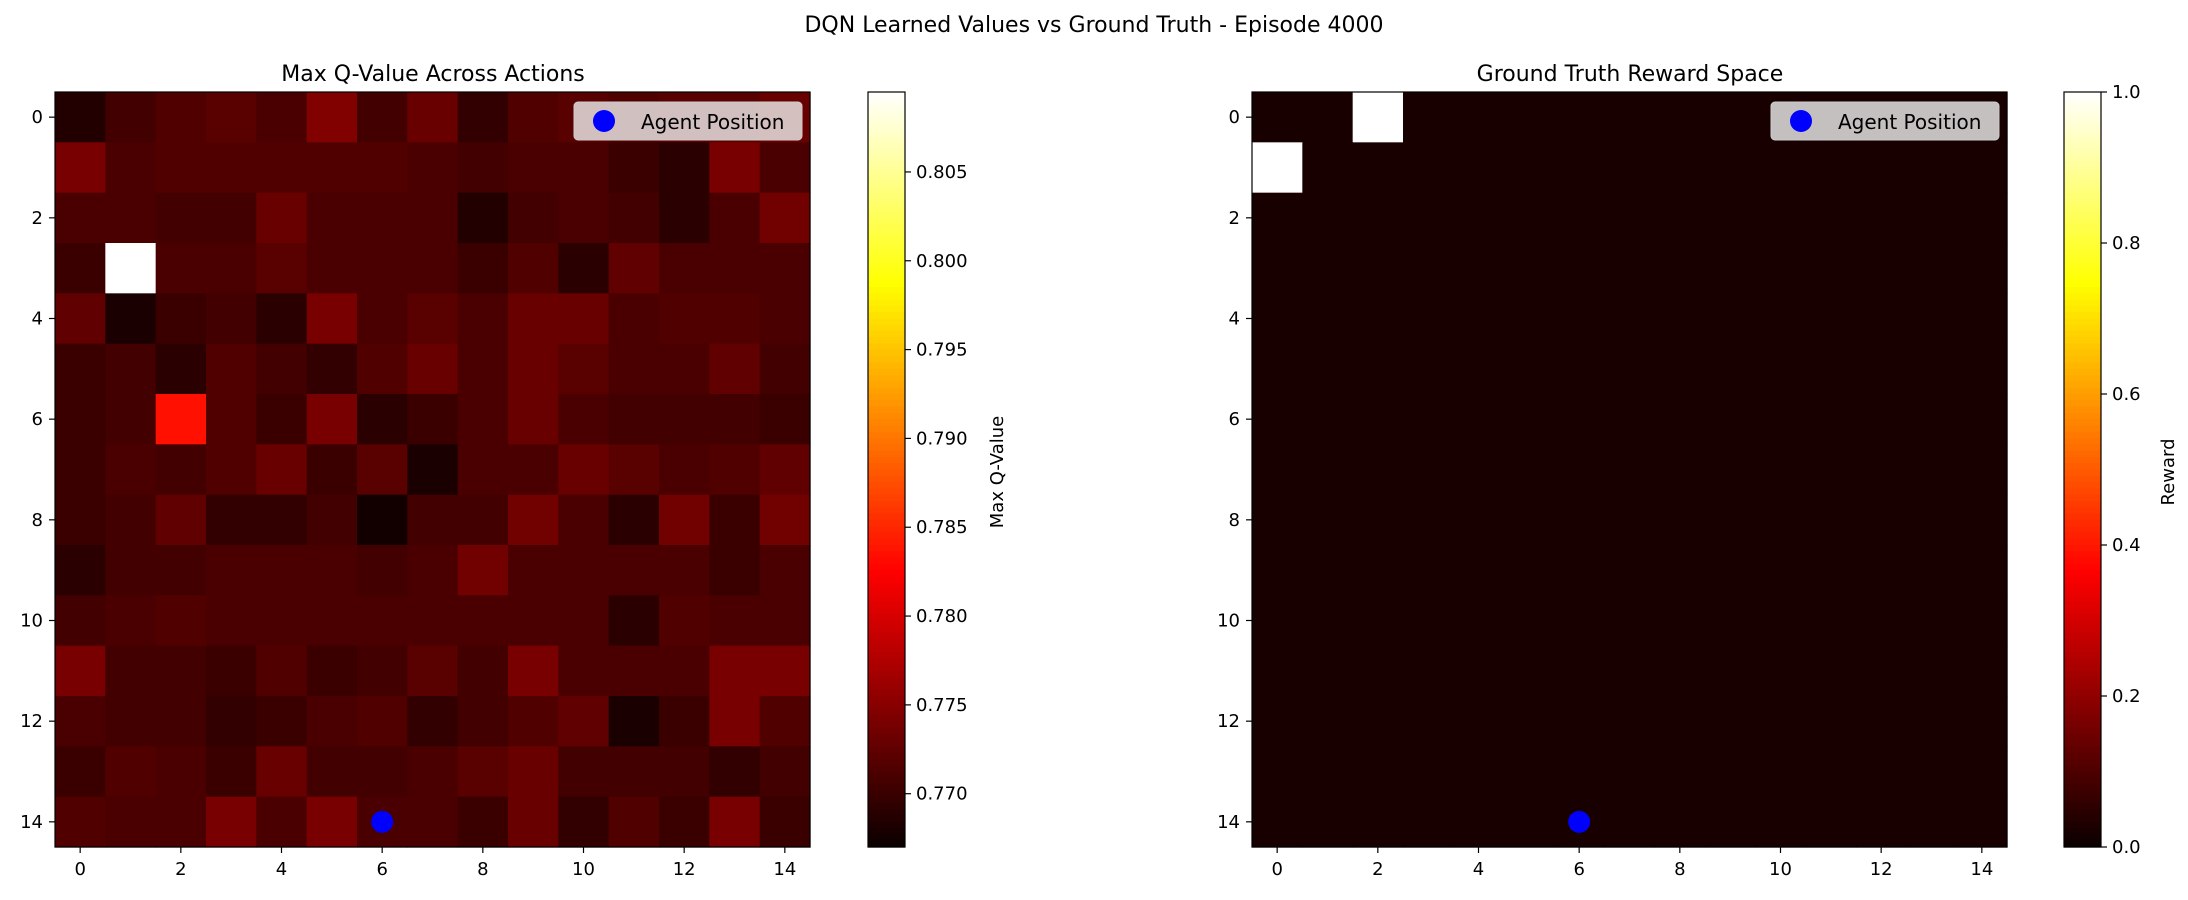  What do you see at coordinates (2126, 394) in the screenshot?
I see `colorbar-tick-label: 0.6` at bounding box center [2126, 394].